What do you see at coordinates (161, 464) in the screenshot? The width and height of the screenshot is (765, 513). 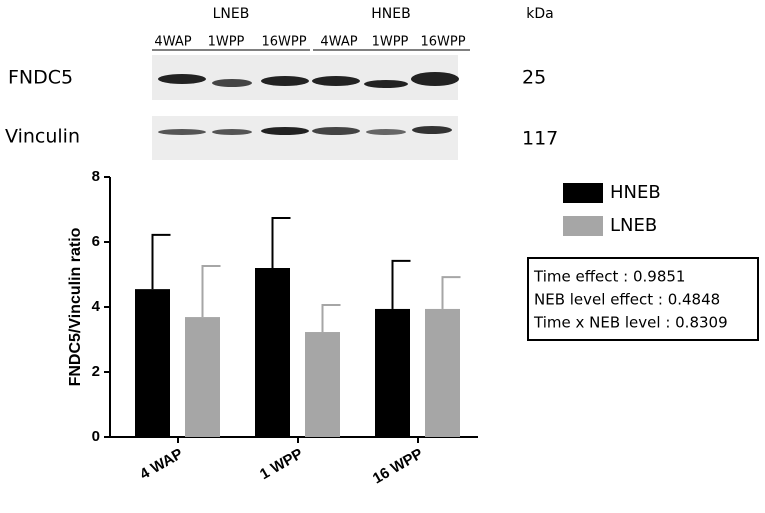 I see `x-tick-label: 4 WAP` at bounding box center [161, 464].